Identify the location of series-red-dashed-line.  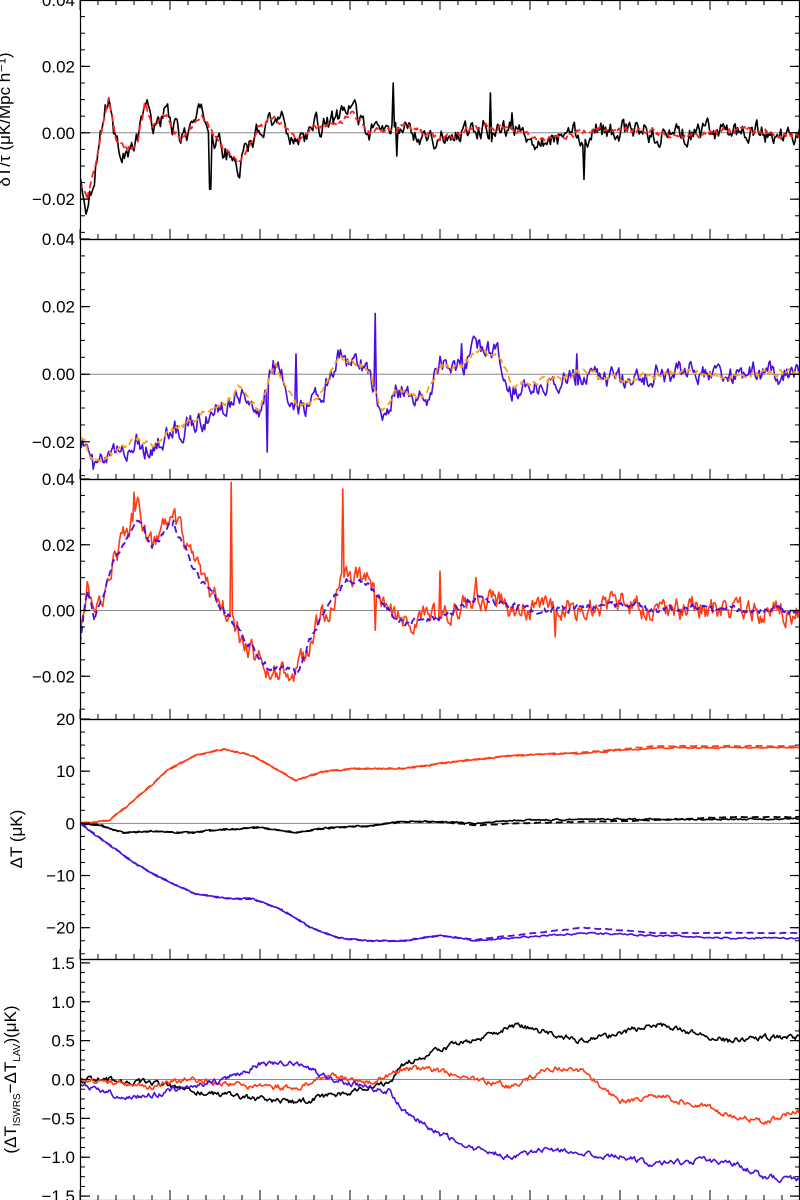
(440, 149).